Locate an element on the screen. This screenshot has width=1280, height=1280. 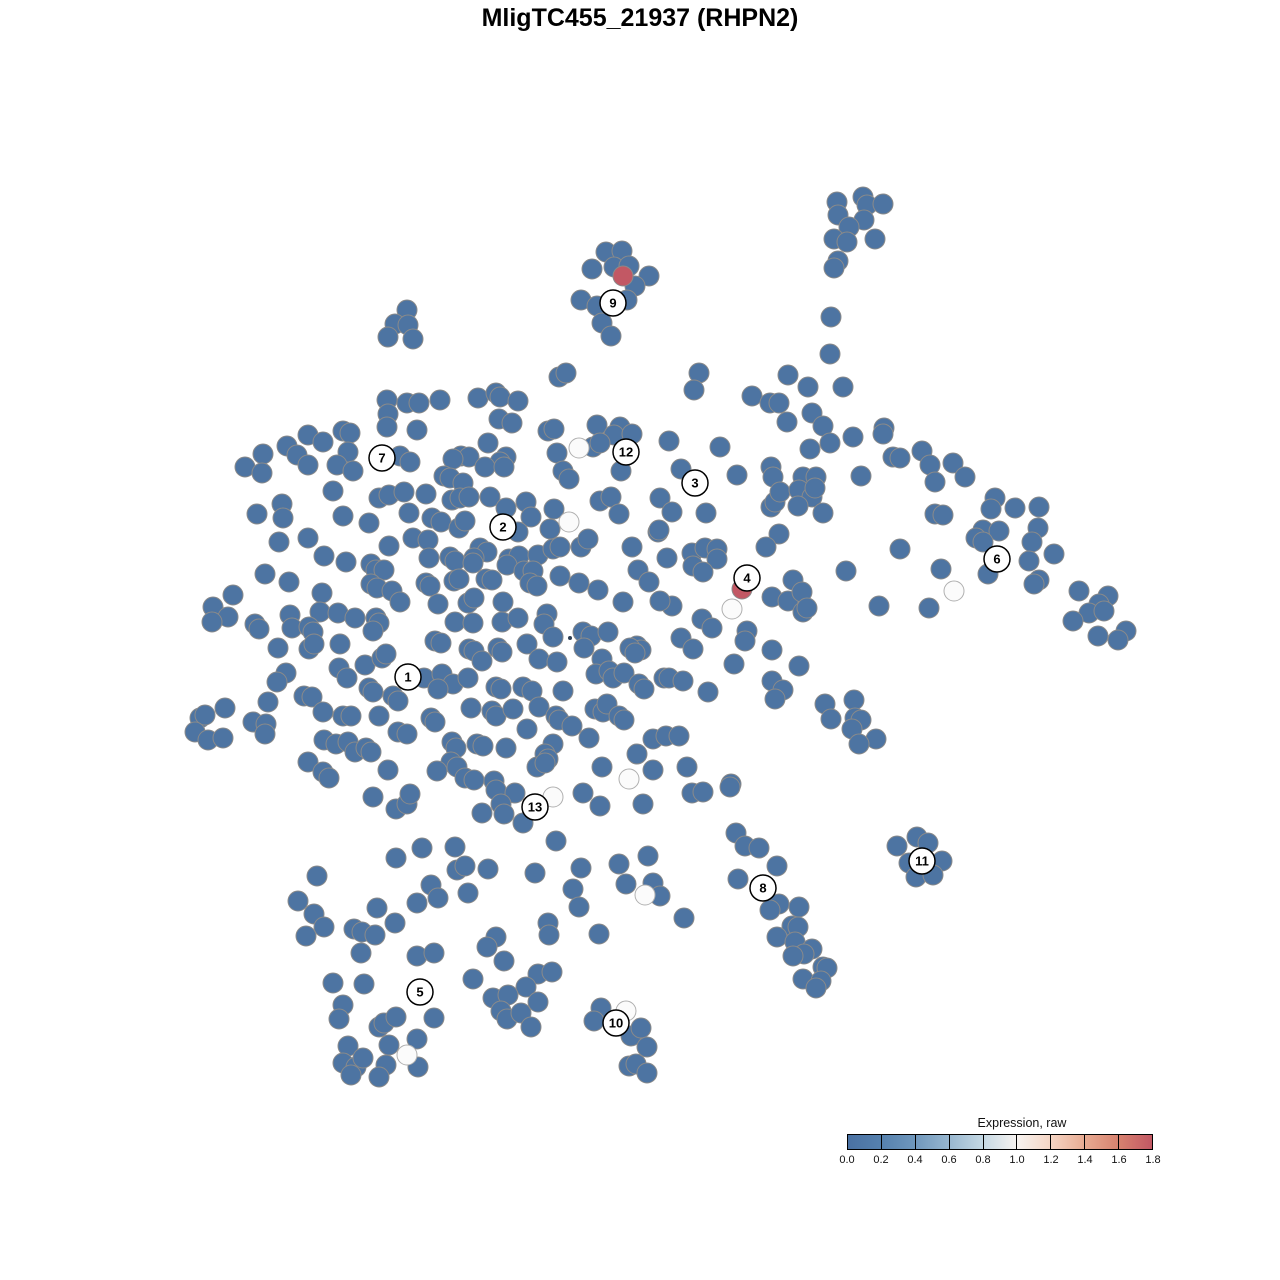
colorbar-tick-labels: 0.0 0.2 0.4 0.6 0.8 1.0 1.2 1.4 1.6 1.8 is located at coordinates (999, 1161).